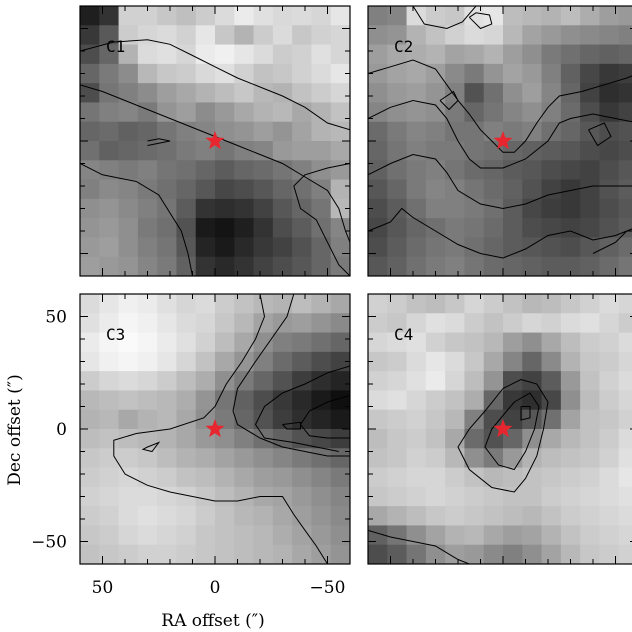 The height and width of the screenshot is (632, 632). What do you see at coordinates (328, 588) in the screenshot?
I see `x-tick-label: −50` at bounding box center [328, 588].